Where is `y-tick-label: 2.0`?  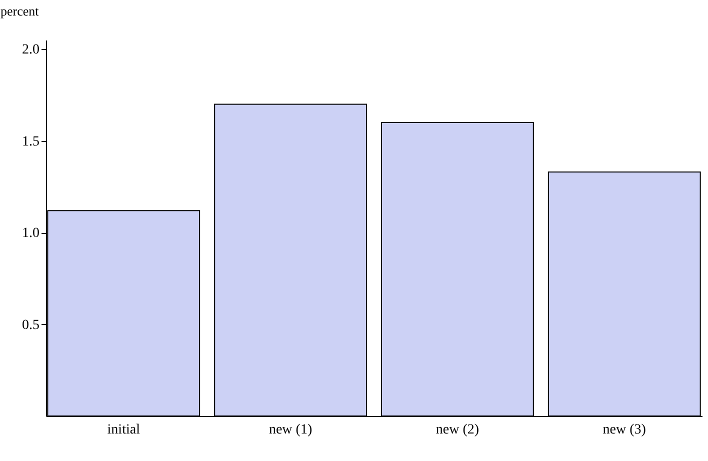
y-tick-label: 2.0 is located at coordinates (31, 50).